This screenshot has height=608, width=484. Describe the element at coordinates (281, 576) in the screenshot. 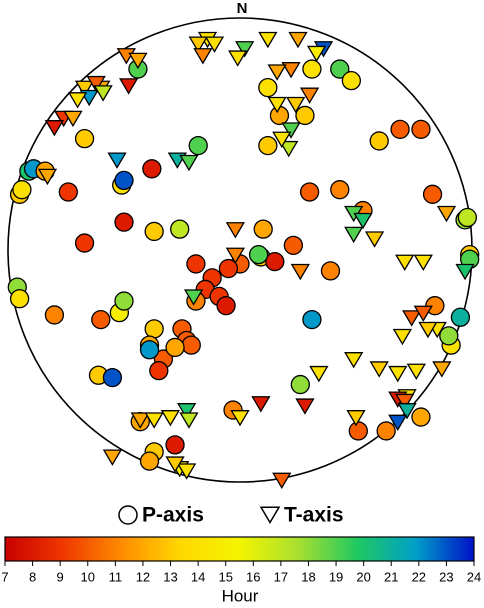

I see `colorbar-tick-label: 17` at that location.